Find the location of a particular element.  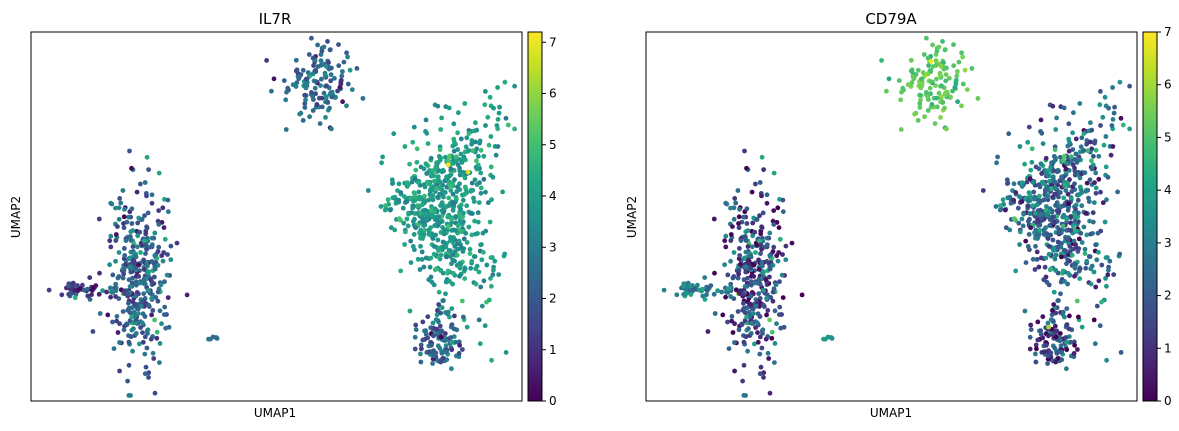

colorbar-tick-label: 5 is located at coordinates (1168, 137).